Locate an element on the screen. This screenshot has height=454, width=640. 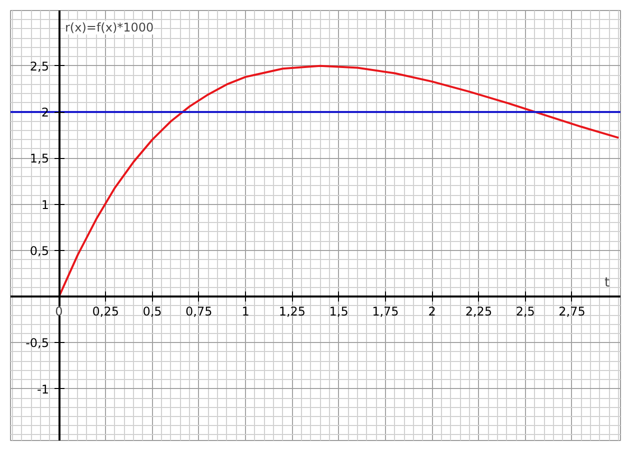
y-tick-label: 1,5 is located at coordinates (40, 159).